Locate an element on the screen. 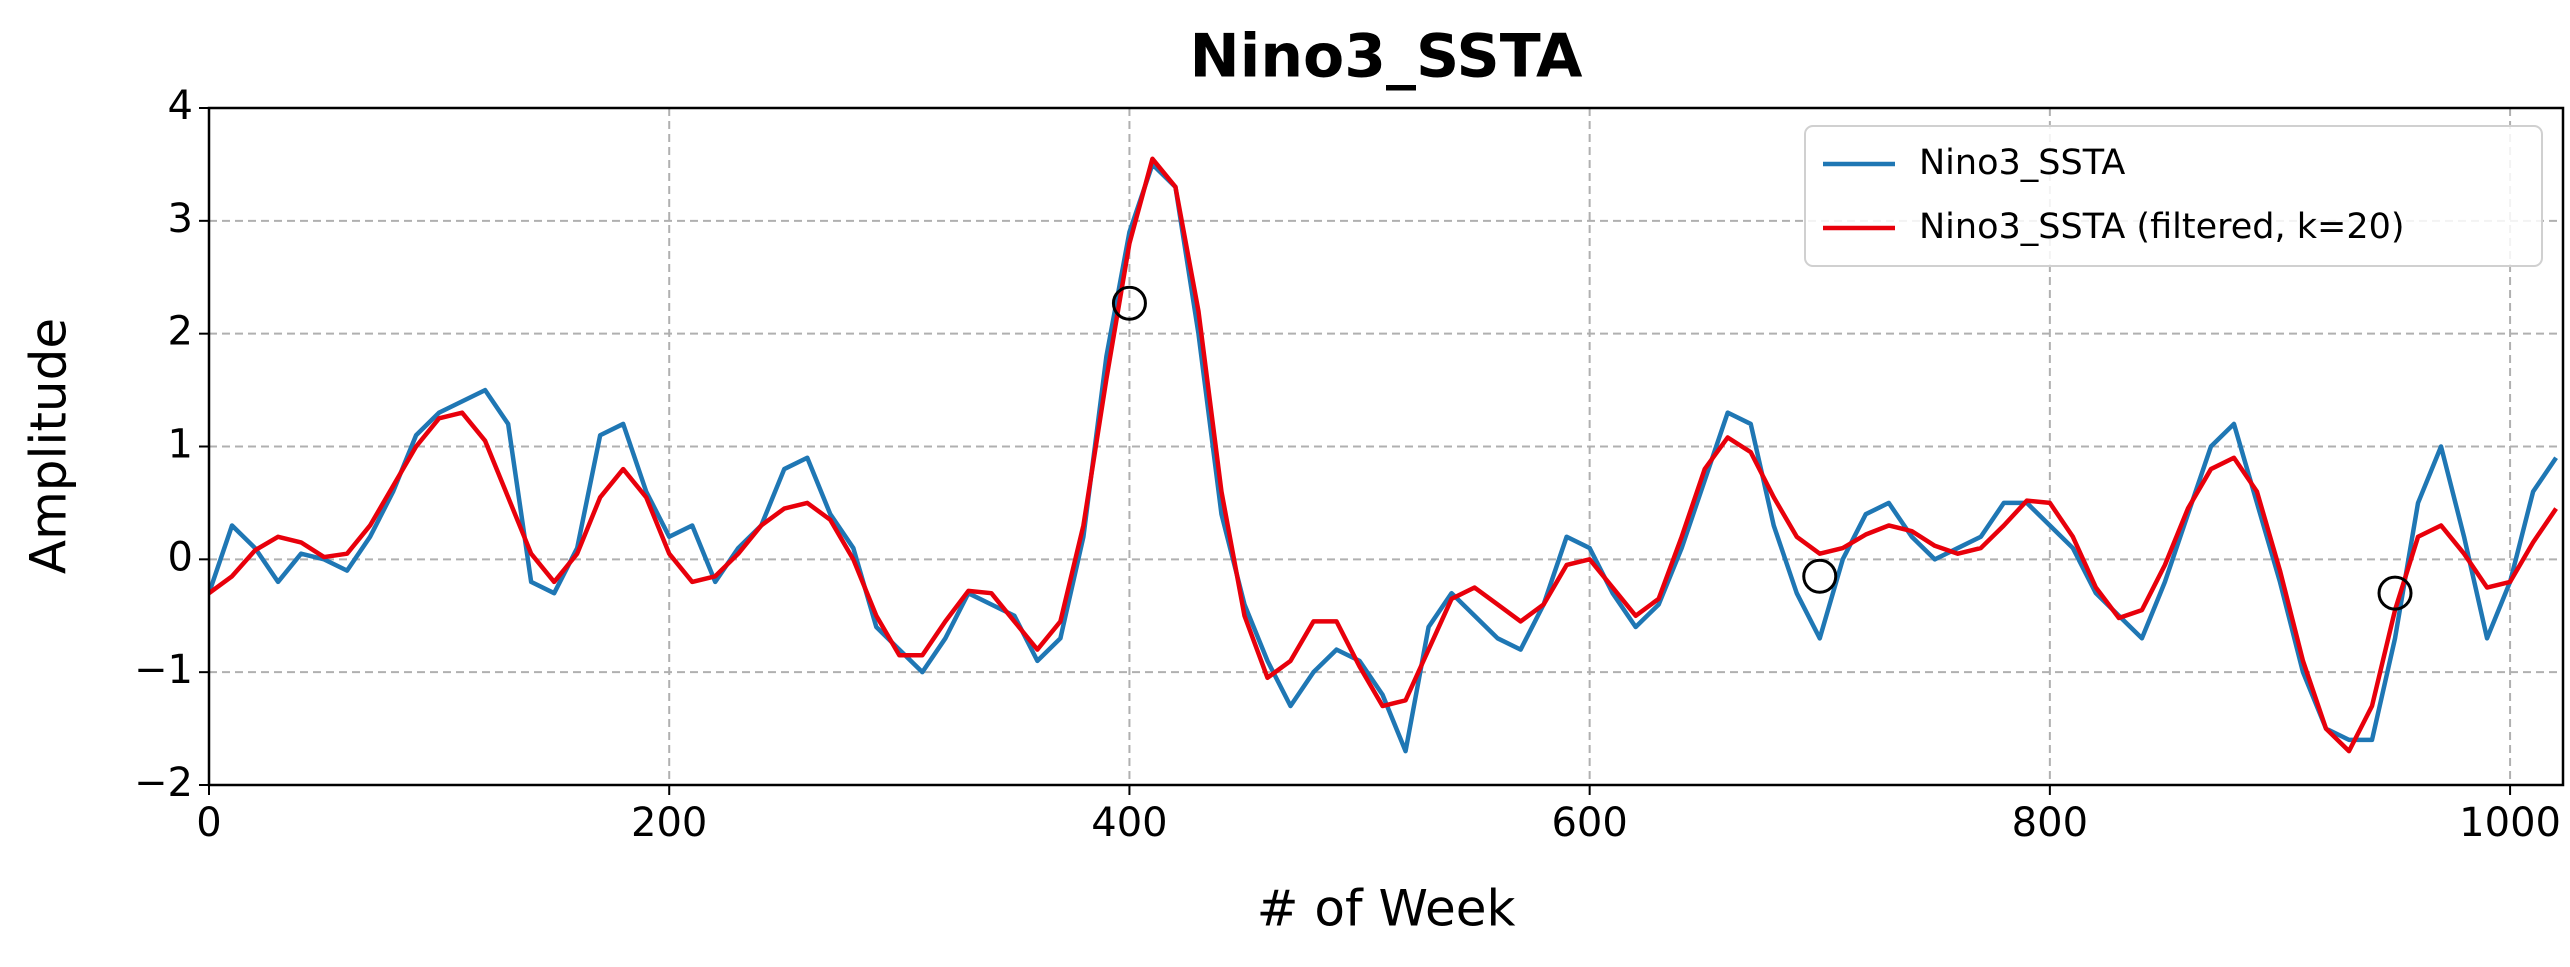 This screenshot has height=967, width=2570. chart-title: Nino3_SSTA is located at coordinates (1386, 57).